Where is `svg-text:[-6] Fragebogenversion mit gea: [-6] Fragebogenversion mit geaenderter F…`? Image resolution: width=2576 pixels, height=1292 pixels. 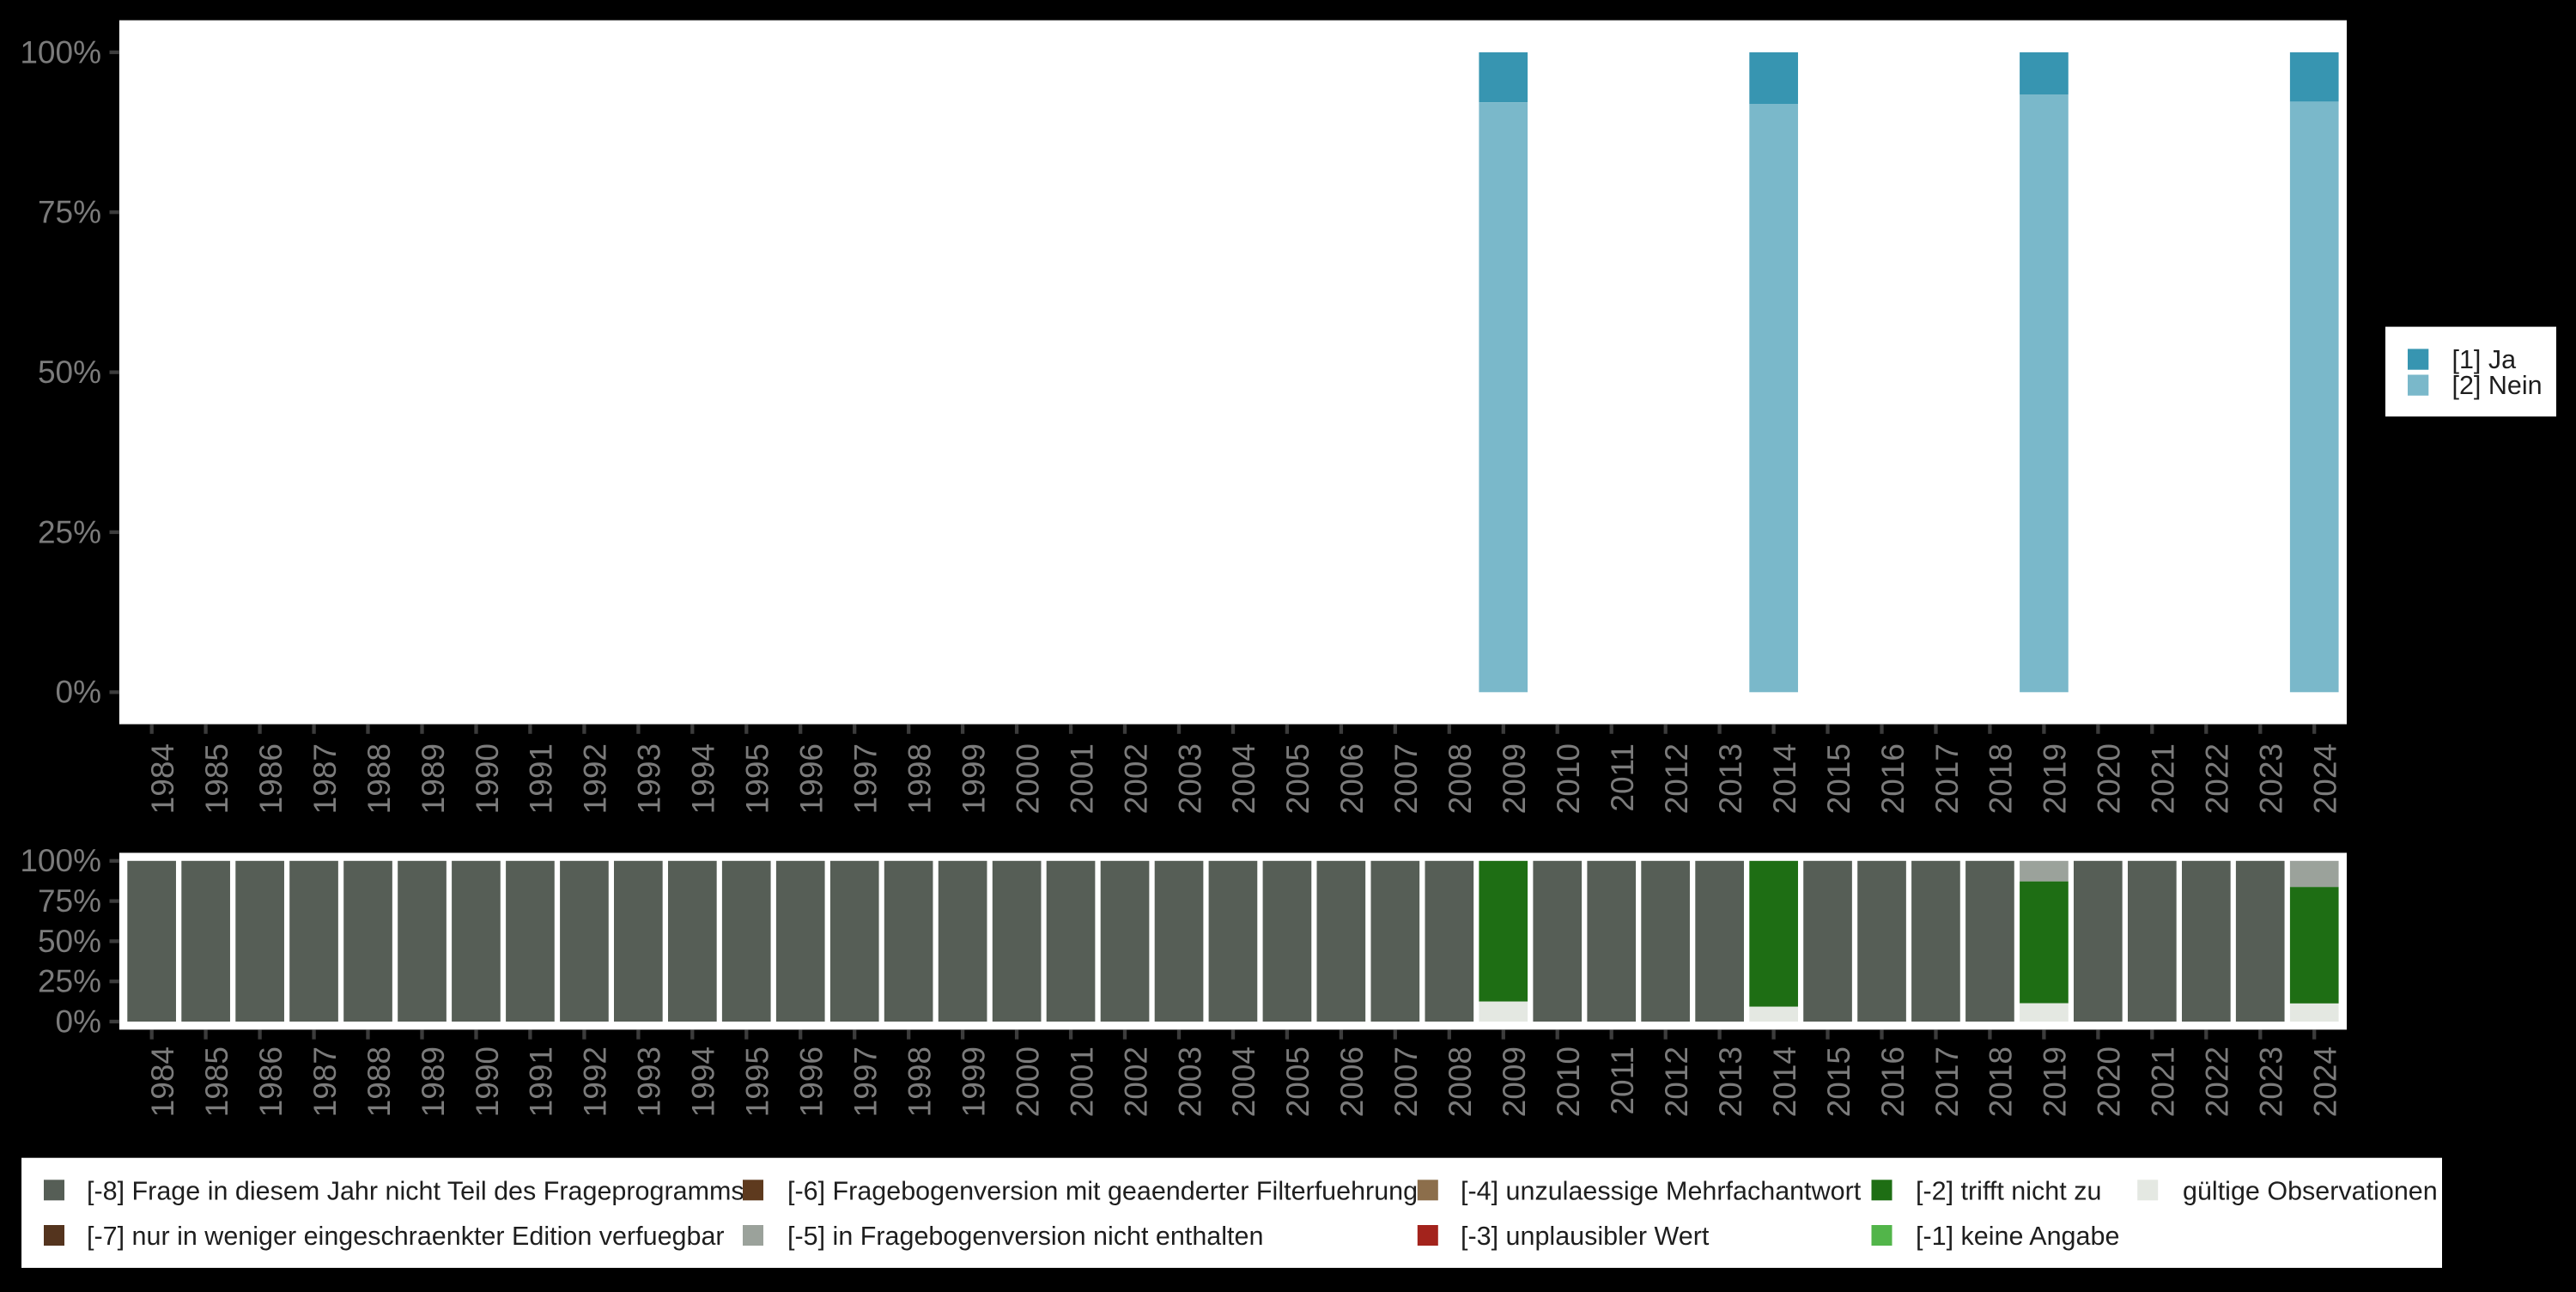 svg-text:[-6] Fragebogenversion mit gea: [-6] Fragebogenversion mit geaenderter F… is located at coordinates (1102, 1191).